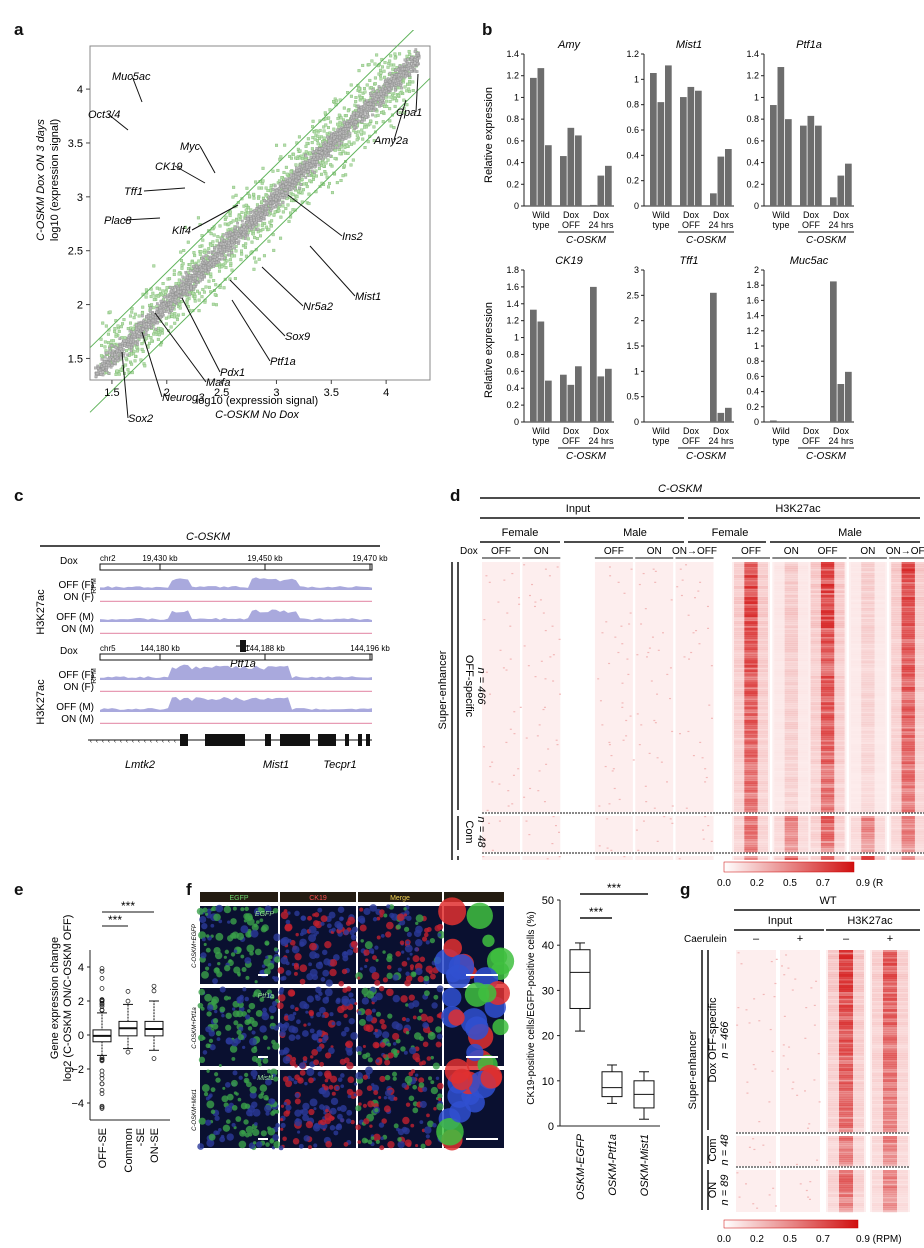 The width and height of the screenshot is (924, 1248). What do you see at coordinates (828, 551) in the screenshot?
I see `d-col-label: OFF` at bounding box center [828, 551].